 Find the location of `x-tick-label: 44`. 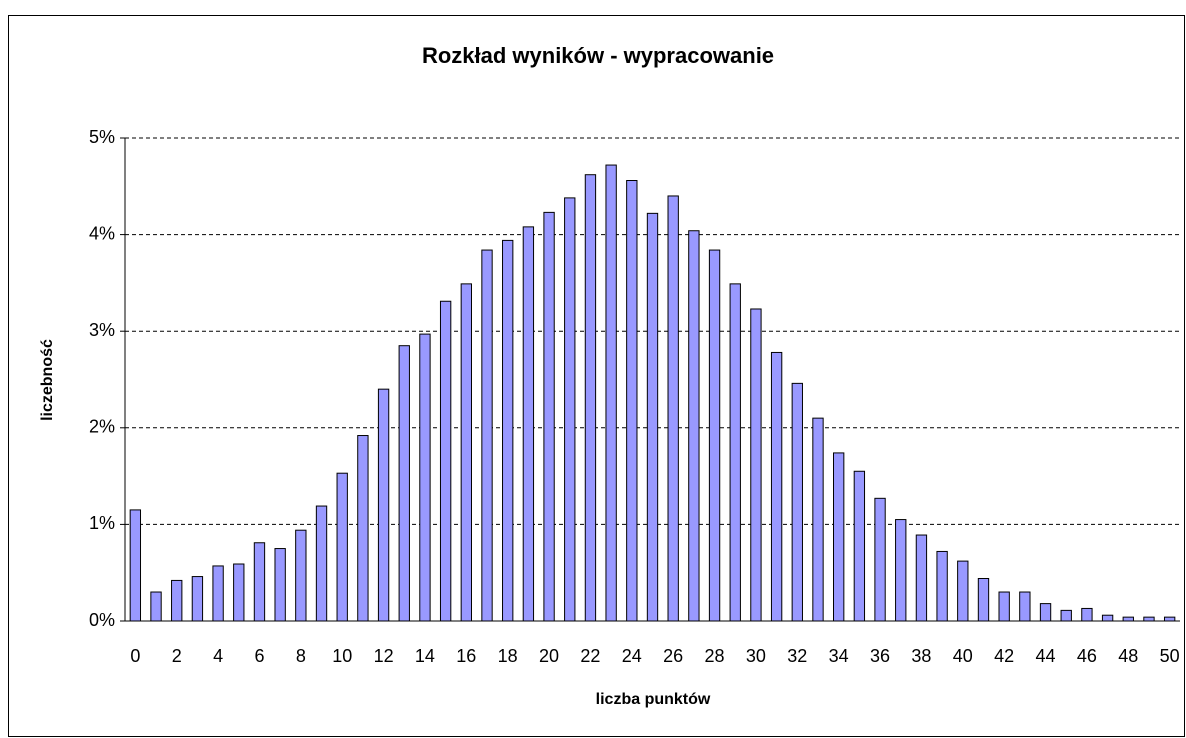

x-tick-label: 44 is located at coordinates (1046, 656).